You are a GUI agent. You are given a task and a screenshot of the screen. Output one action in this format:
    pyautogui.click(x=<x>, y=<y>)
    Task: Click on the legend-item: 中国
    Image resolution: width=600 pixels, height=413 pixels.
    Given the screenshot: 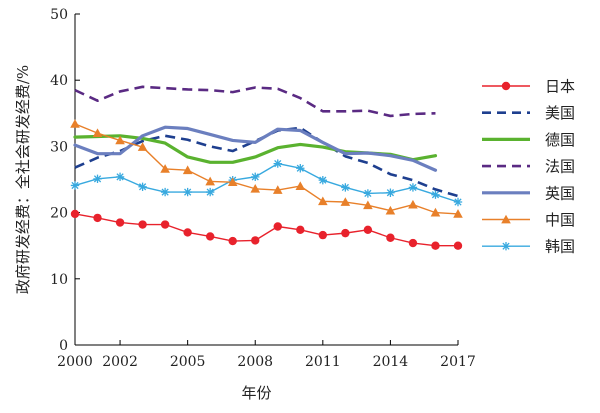 What is the action you would take?
    pyautogui.click(x=528, y=220)
    